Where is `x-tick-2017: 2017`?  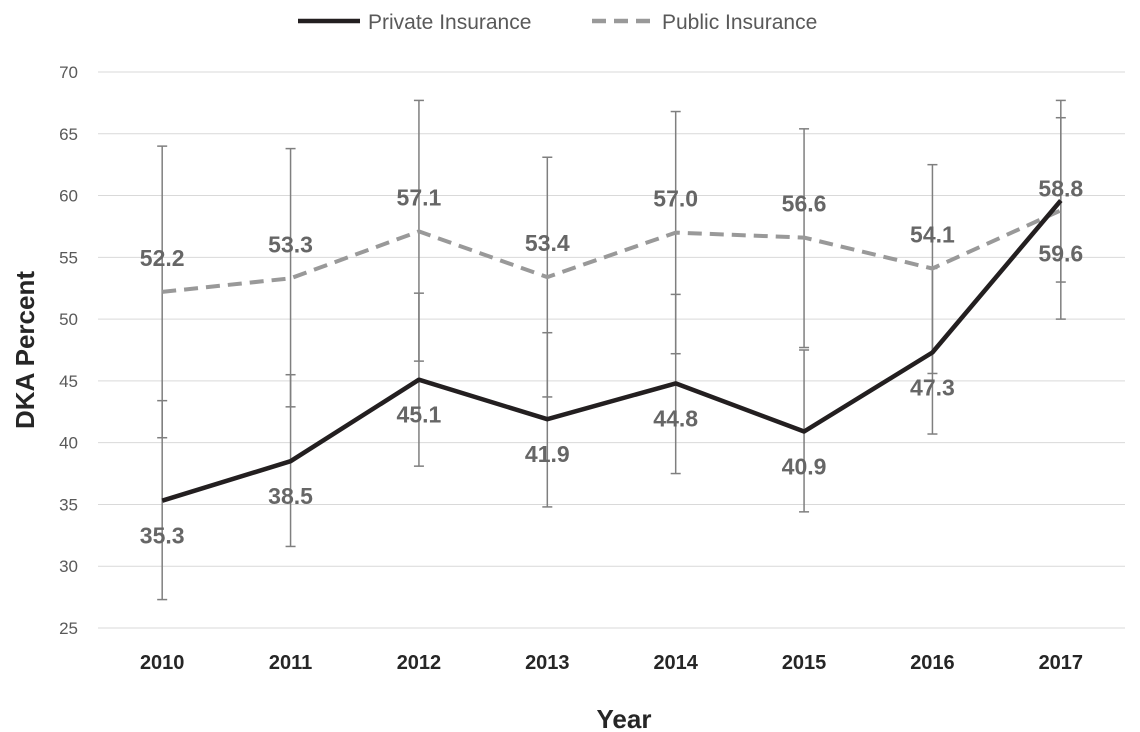 x-tick-2017: 2017 is located at coordinates (1061, 663).